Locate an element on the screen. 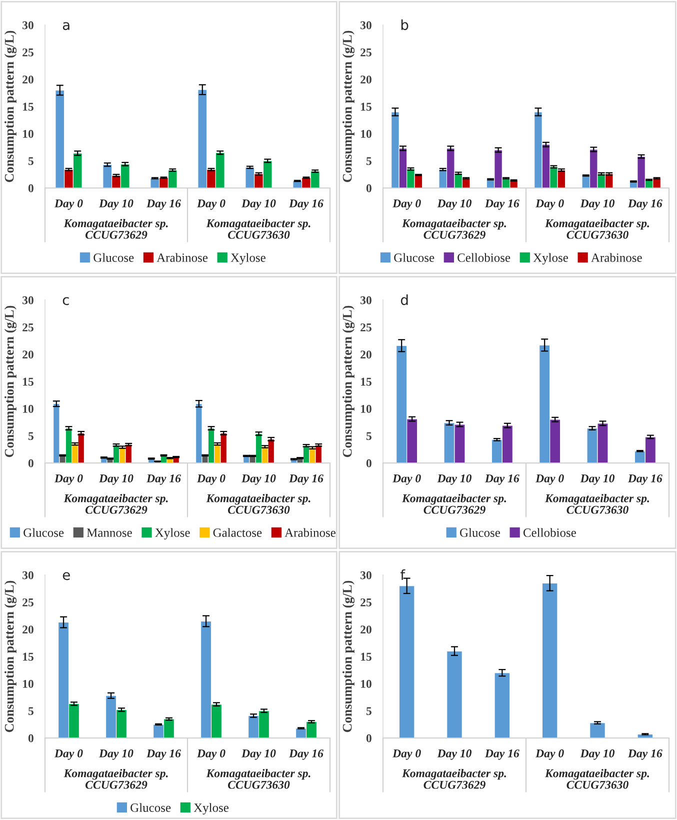  chart-title: a is located at coordinates (66, 26).